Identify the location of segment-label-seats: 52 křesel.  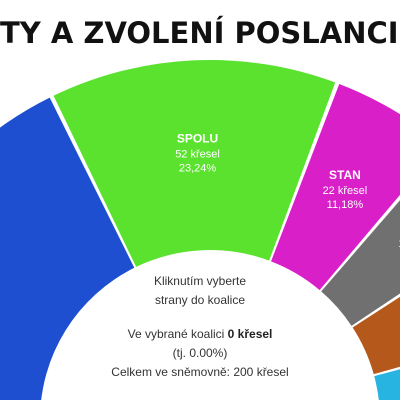
(197, 154).